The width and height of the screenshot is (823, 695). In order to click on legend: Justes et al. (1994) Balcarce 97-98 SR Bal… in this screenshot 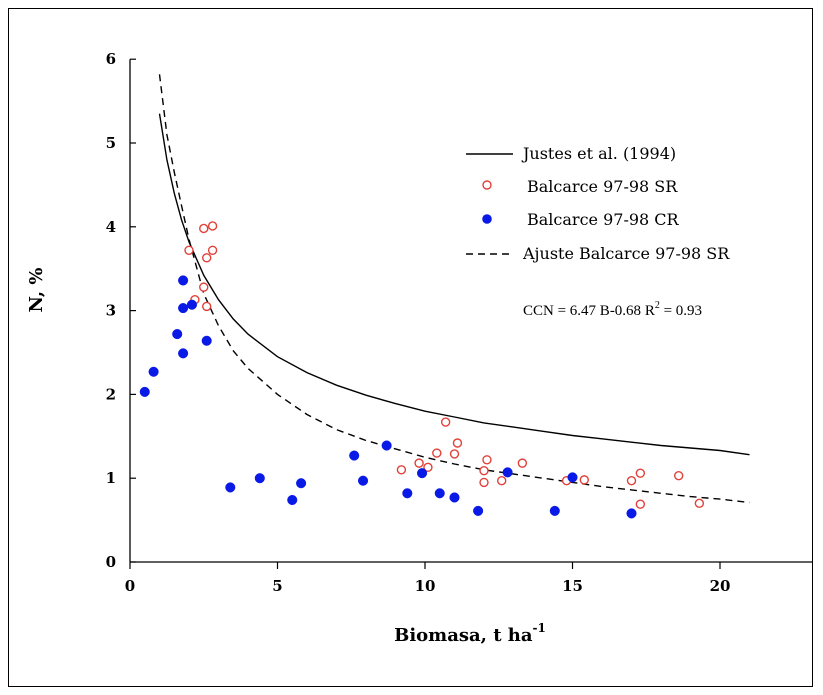, I will do `click(598, 203)`.